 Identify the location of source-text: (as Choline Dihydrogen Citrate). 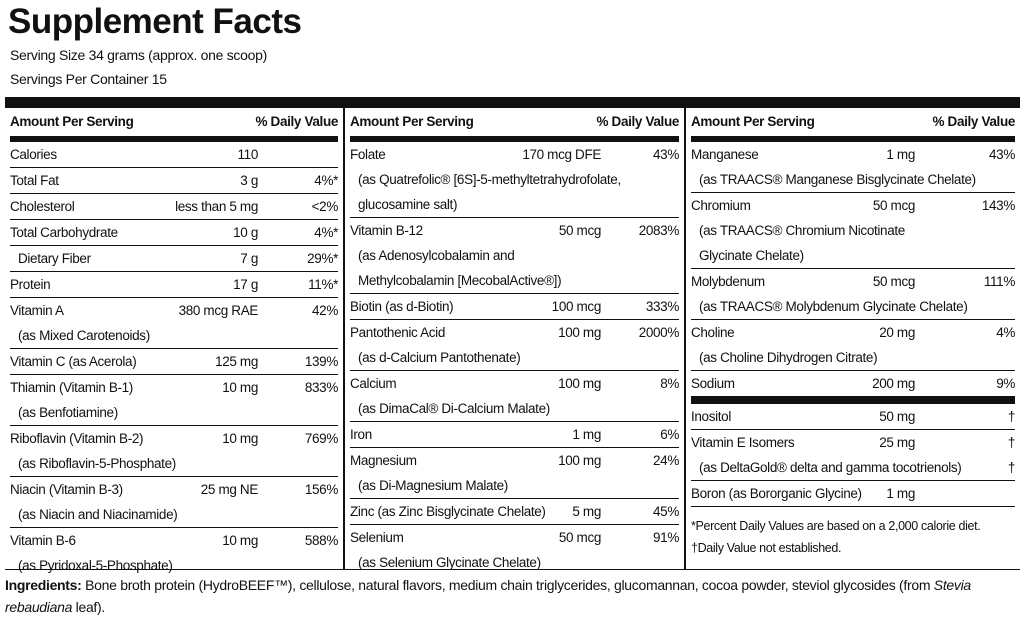
(788, 357).